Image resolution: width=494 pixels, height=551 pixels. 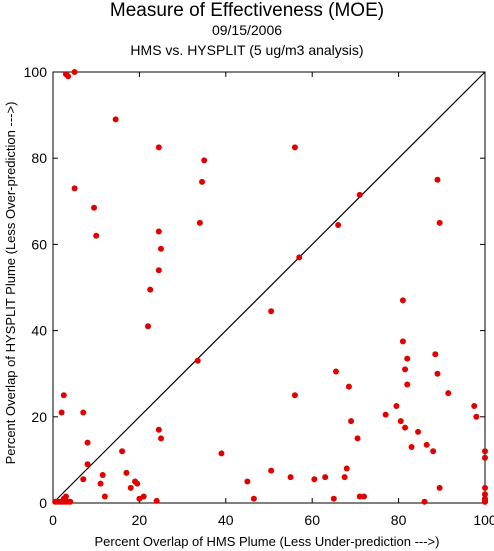 I want to click on y-tick-label: 0, so click(x=43, y=503).